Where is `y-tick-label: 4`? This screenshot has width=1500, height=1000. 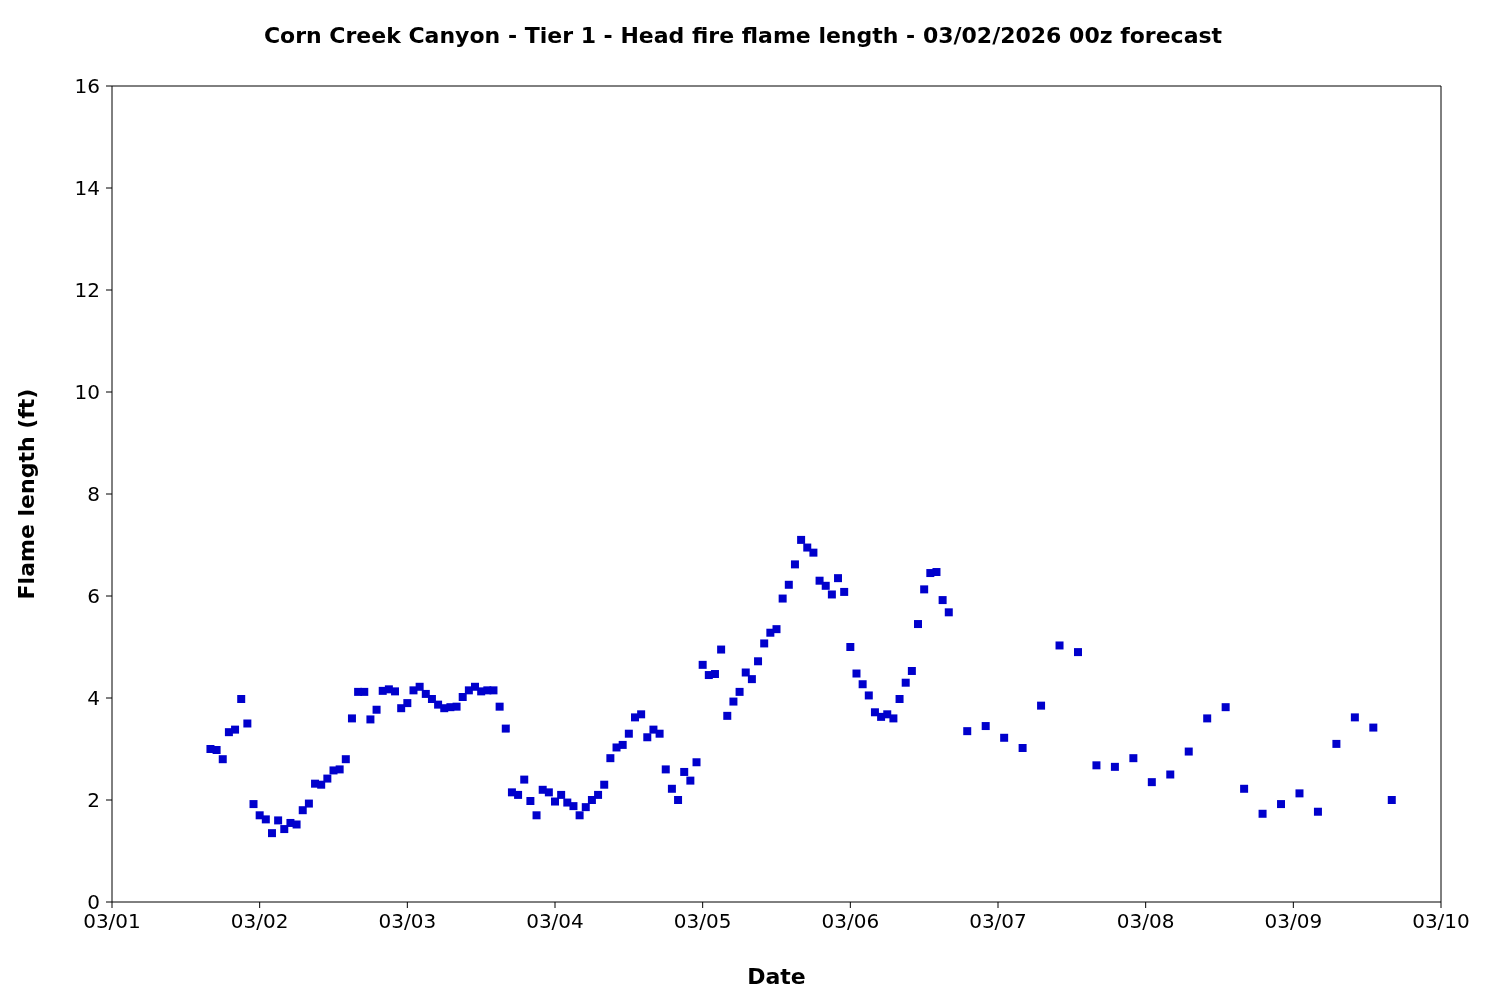 y-tick-label: 4 is located at coordinates (93, 698).